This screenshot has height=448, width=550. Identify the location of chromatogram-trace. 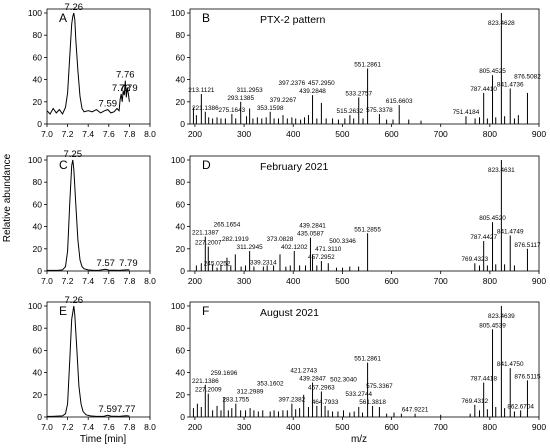
(88, 64).